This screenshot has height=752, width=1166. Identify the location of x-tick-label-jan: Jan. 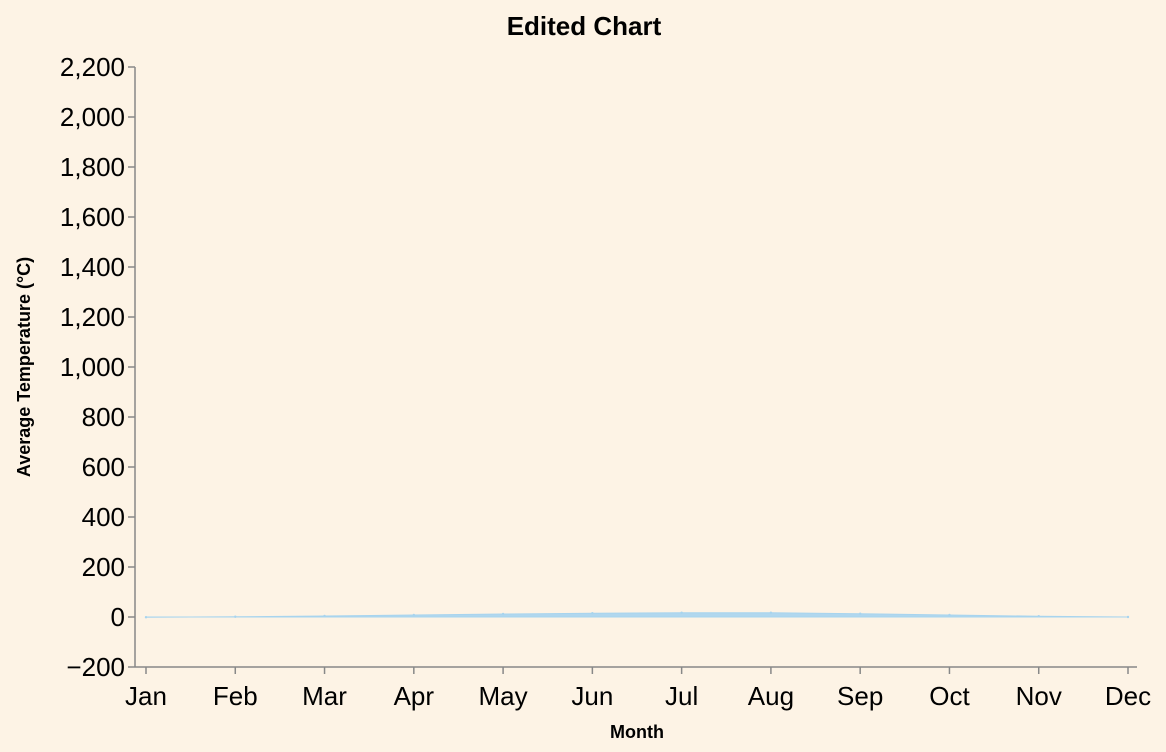
(146, 696).